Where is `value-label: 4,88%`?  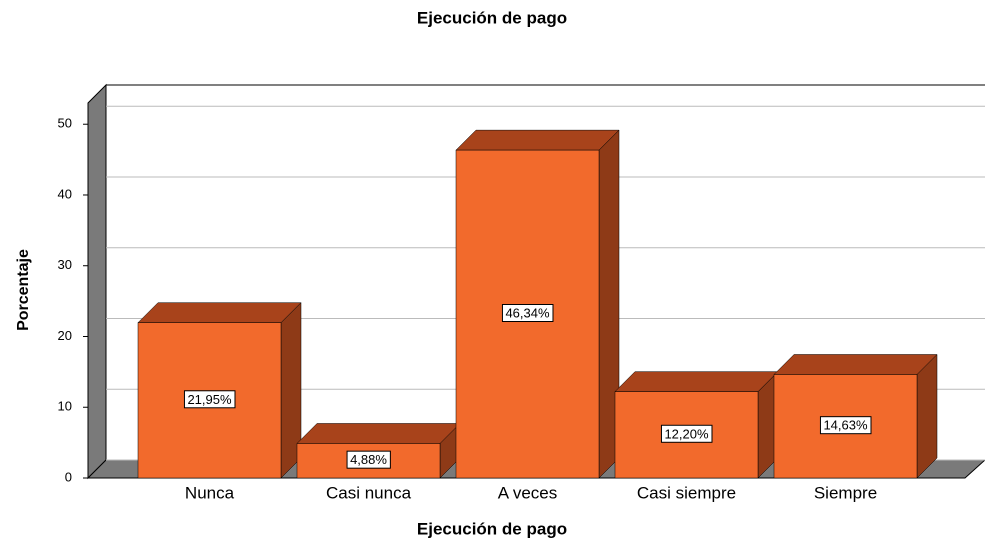
value-label: 4,88% is located at coordinates (368, 459).